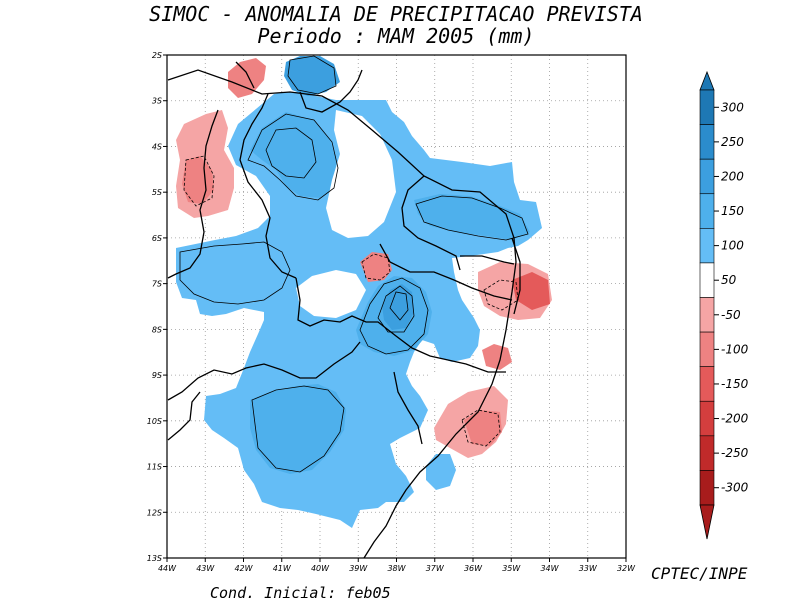  I want to click on y-tick-label: 5S, so click(157, 192).